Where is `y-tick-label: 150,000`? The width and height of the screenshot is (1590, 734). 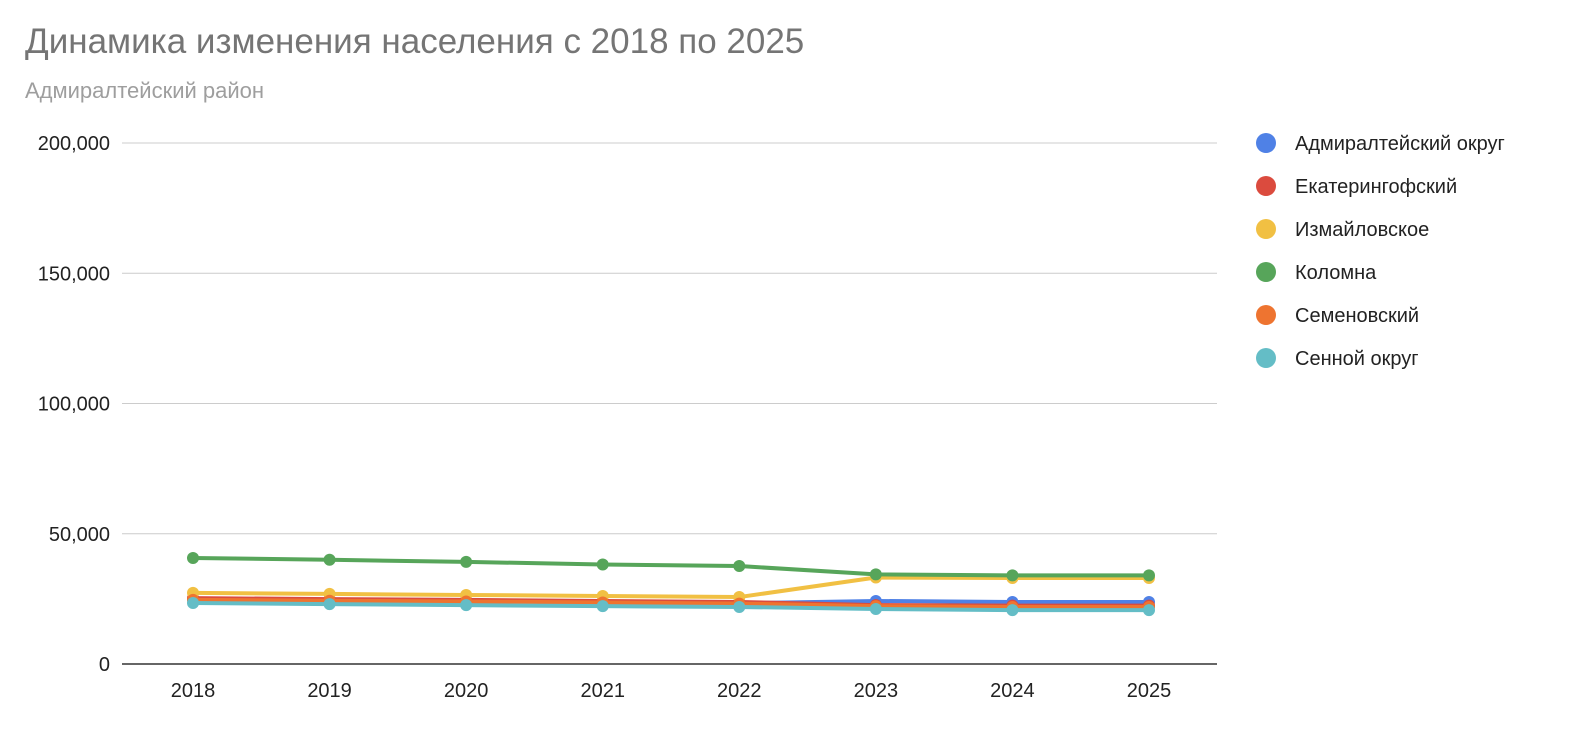
y-tick-label: 150,000 is located at coordinates (74, 274).